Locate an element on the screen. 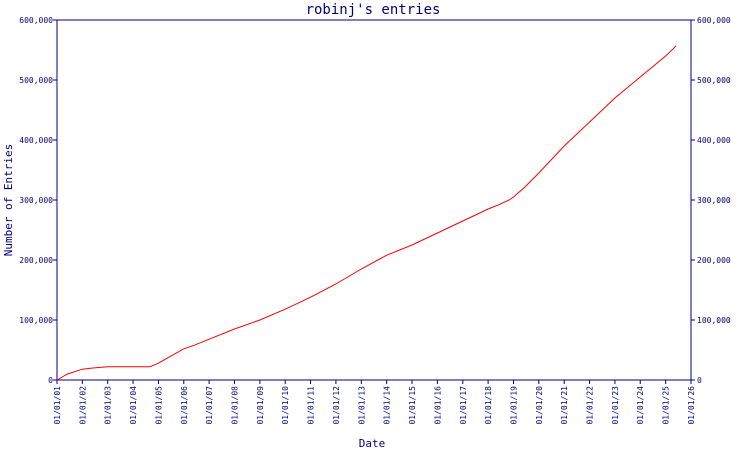 Image resolution: width=750 pixels, height=450 pixels. x-tick-label: 01/01/05 is located at coordinates (158, 405).